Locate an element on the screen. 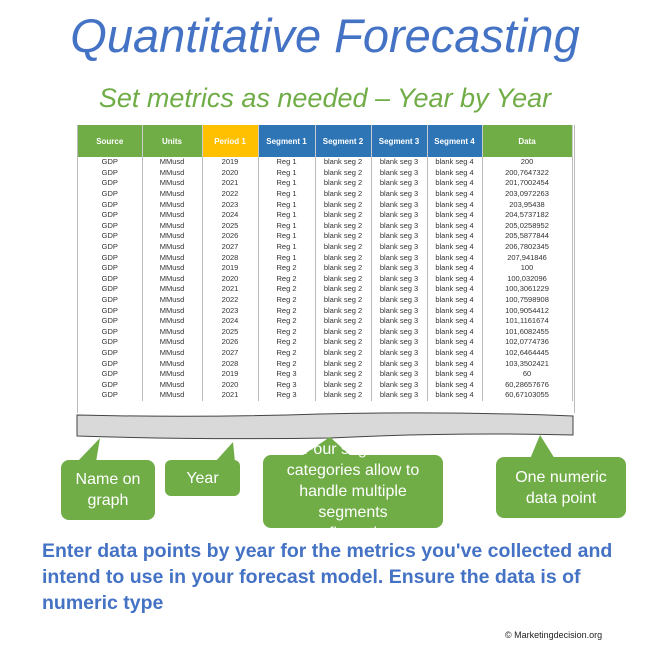 The image size is (650, 650). table-cell: 100,9054412 is located at coordinates (527, 310).